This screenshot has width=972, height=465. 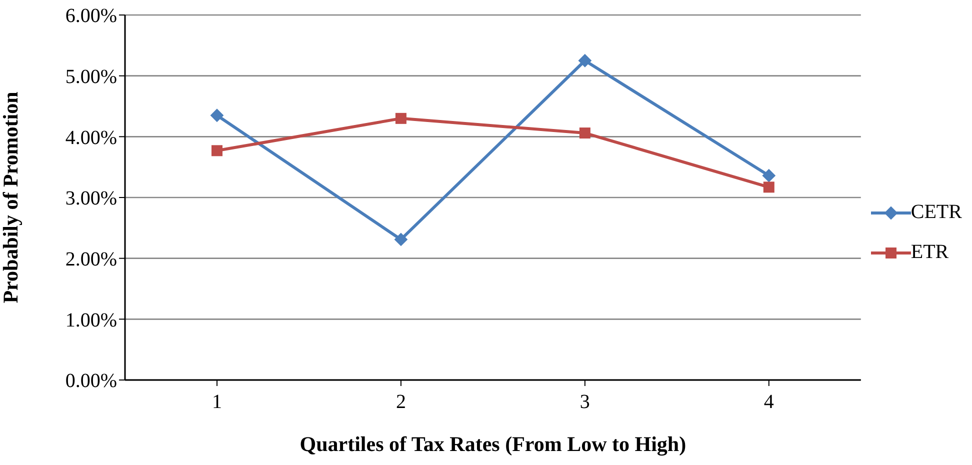 I want to click on x-tick-label: 1, so click(x=217, y=402).